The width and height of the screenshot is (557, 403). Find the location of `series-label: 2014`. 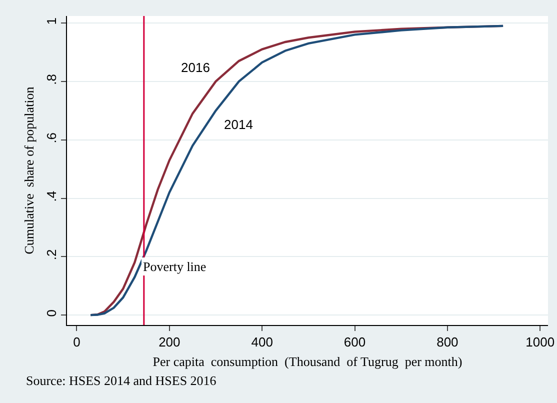

series-label: 2014 is located at coordinates (238, 124).